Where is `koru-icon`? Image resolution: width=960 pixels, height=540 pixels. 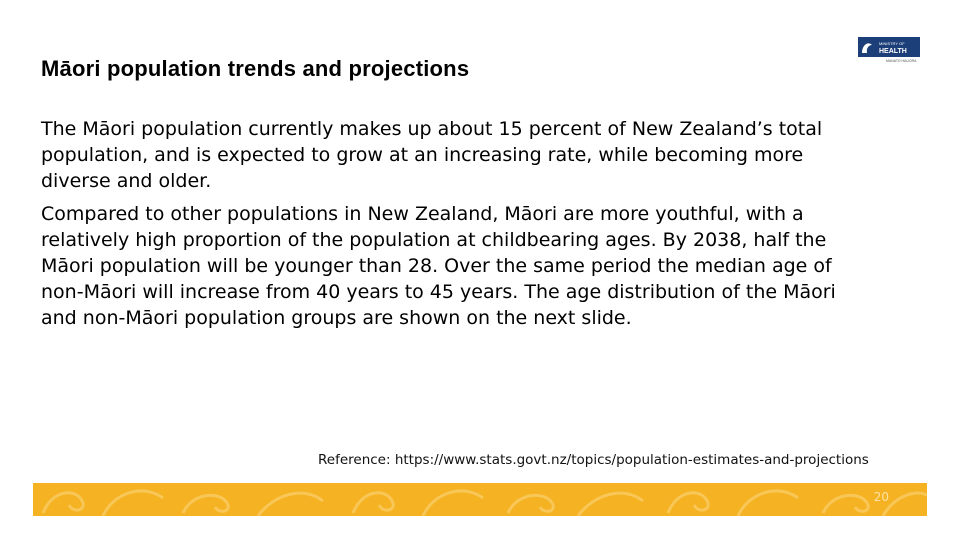 koru-icon is located at coordinates (867, 48).